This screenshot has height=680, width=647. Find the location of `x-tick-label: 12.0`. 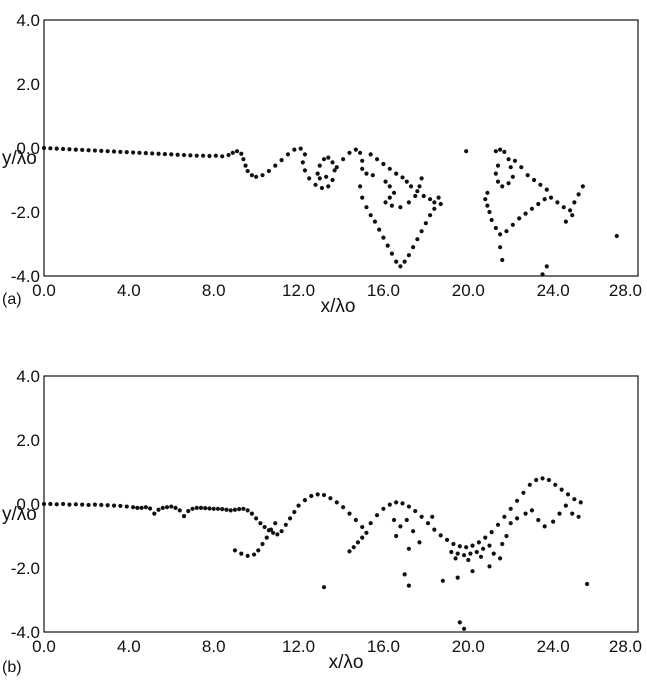

x-tick-label: 12.0 is located at coordinates (298, 646).